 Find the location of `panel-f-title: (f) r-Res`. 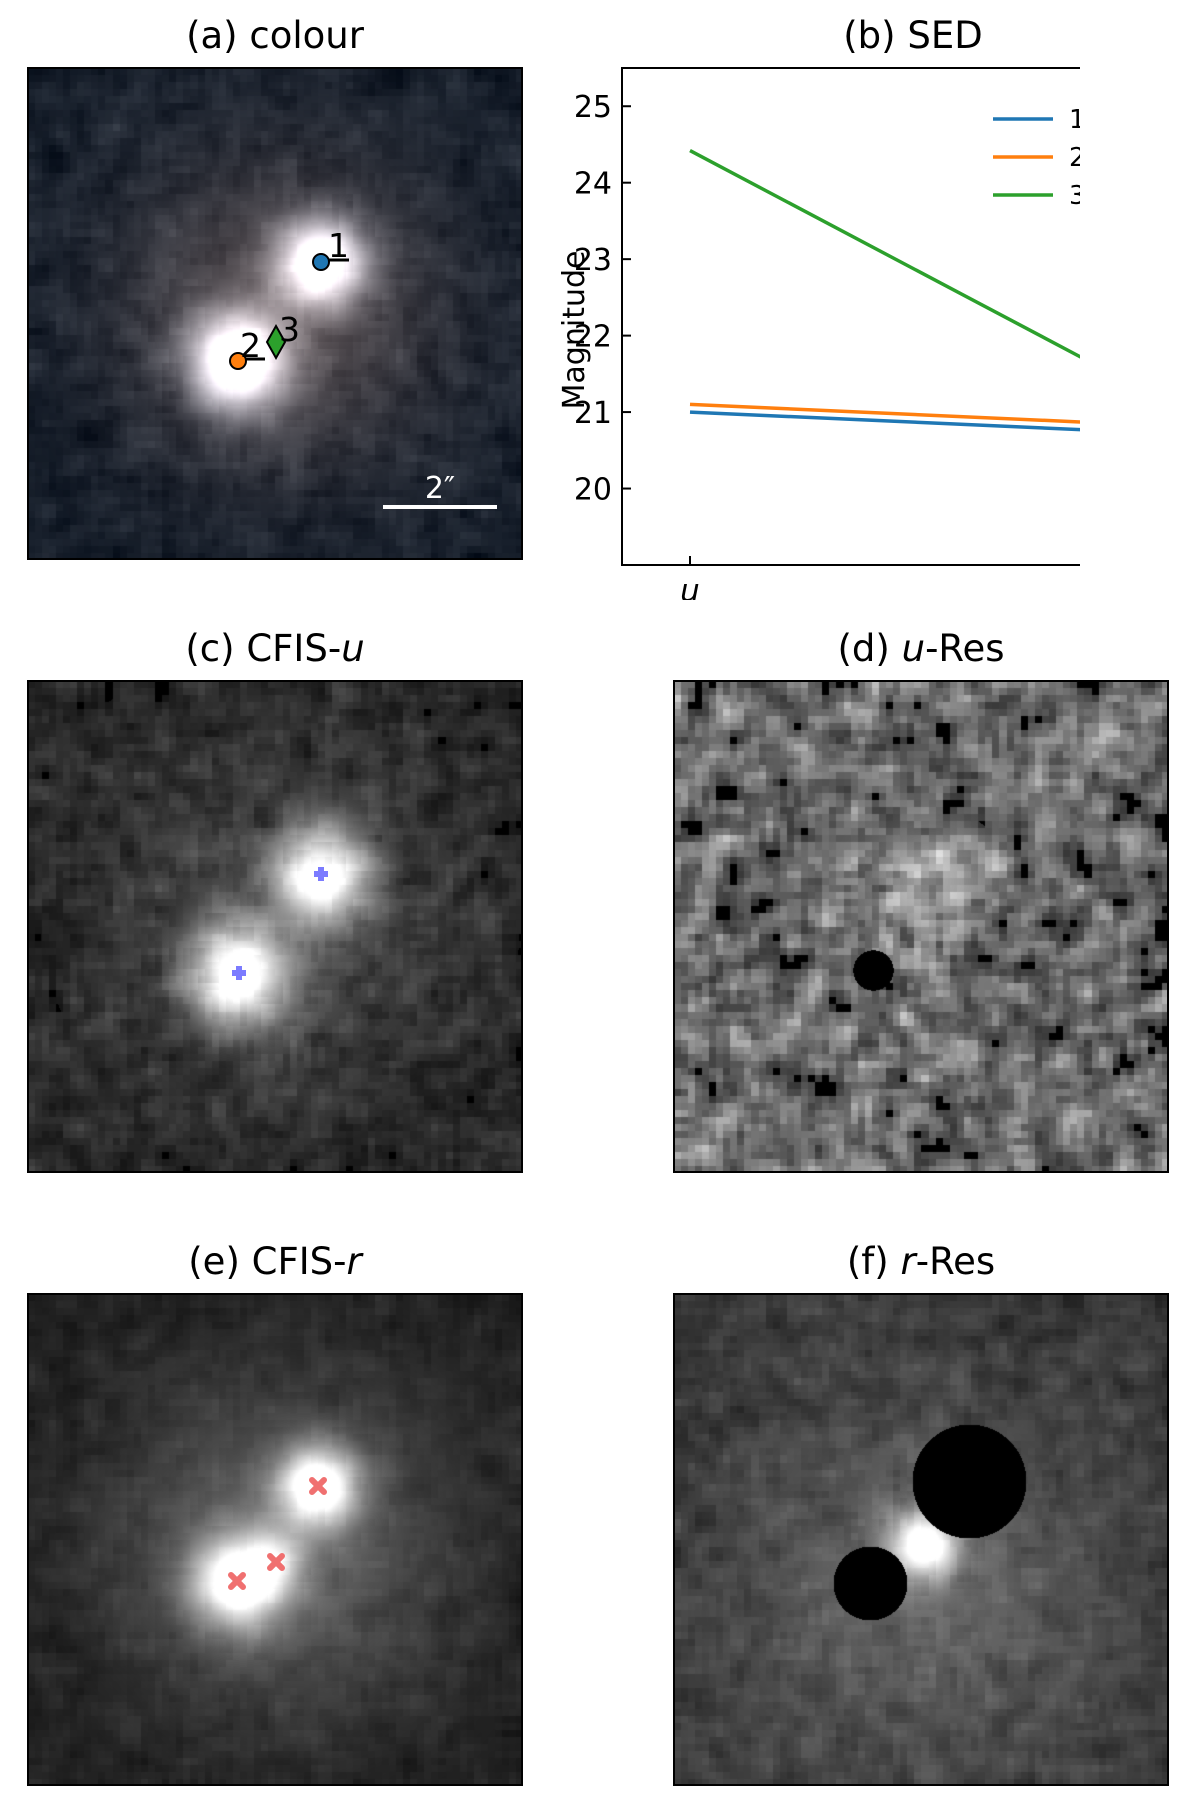

panel-f-title: (f) r-Res is located at coordinates (921, 1261).